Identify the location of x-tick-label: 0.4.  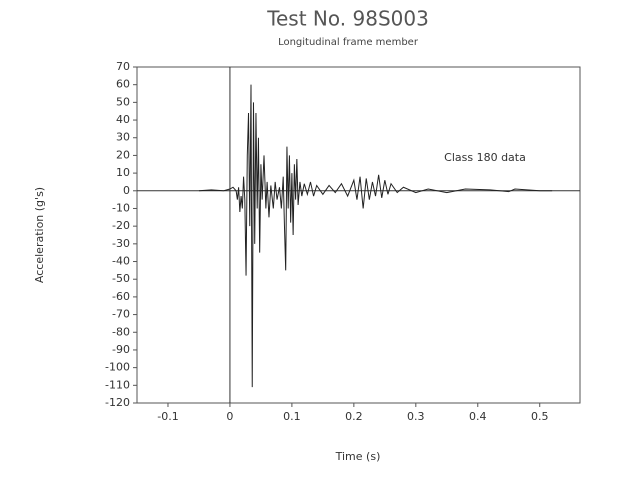
(478, 416).